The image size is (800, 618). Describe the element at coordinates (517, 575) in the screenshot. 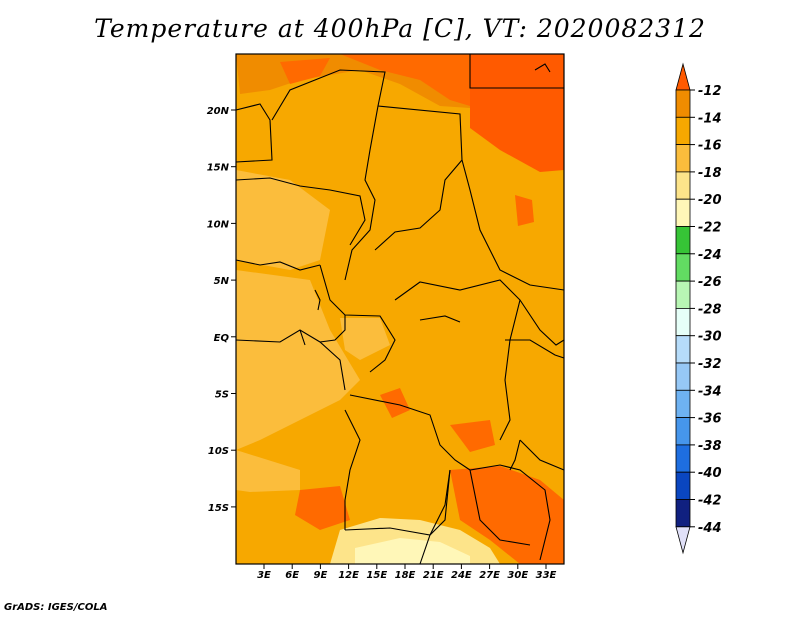

I see `lon-label: 30E` at that location.